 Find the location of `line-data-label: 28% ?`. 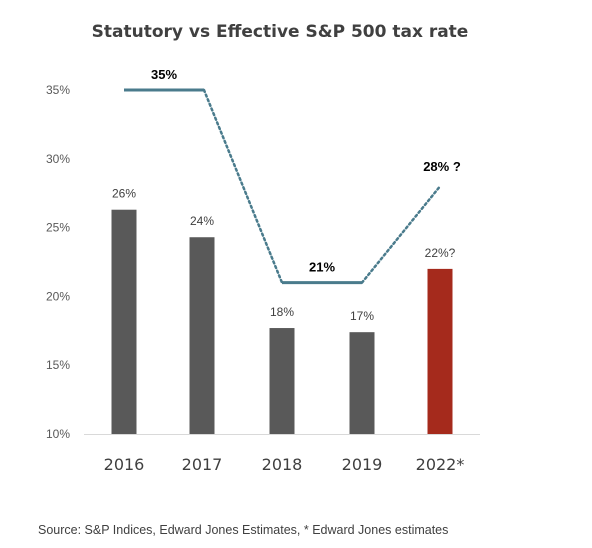

line-data-label: 28% ? is located at coordinates (442, 166).